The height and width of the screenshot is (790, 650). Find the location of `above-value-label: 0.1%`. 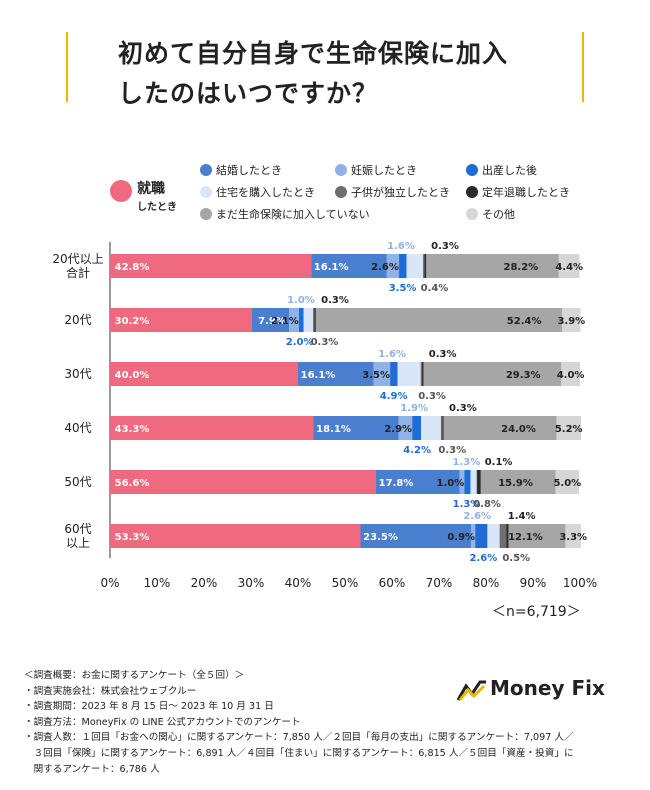

above-value-label: 0.1% is located at coordinates (499, 462).